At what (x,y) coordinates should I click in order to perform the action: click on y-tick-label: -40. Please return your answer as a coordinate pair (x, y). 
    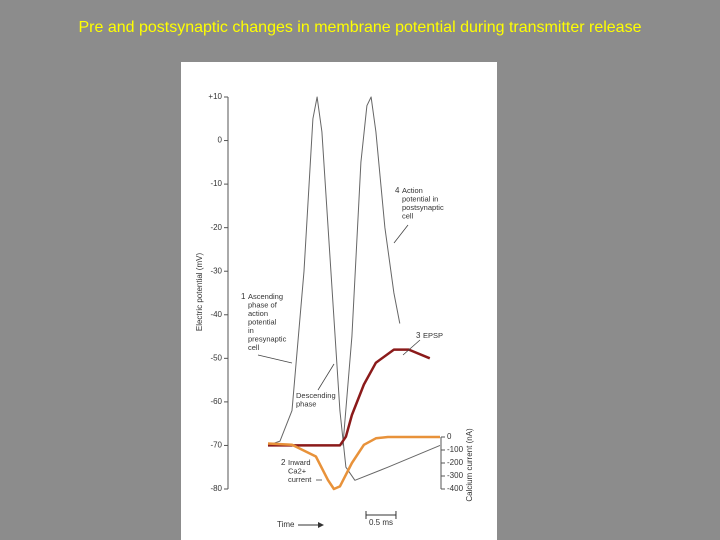
    Looking at the image, I should click on (216, 314).